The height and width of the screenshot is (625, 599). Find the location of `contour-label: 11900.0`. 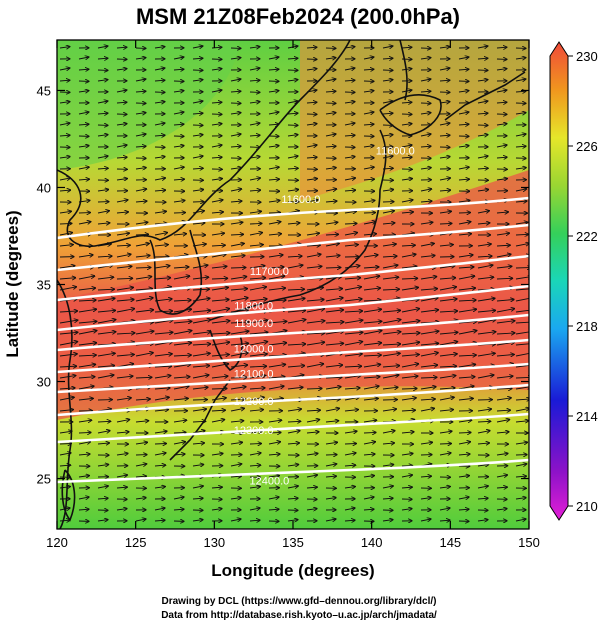

contour-label: 11900.0 is located at coordinates (253, 324).